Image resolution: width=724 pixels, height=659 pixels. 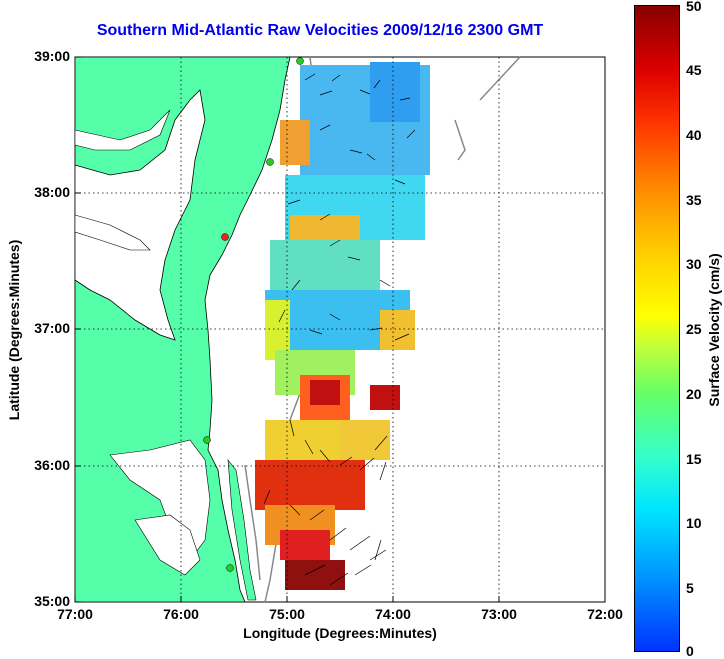 I want to click on colorbar-tick-label: 0, so click(x=690, y=651).